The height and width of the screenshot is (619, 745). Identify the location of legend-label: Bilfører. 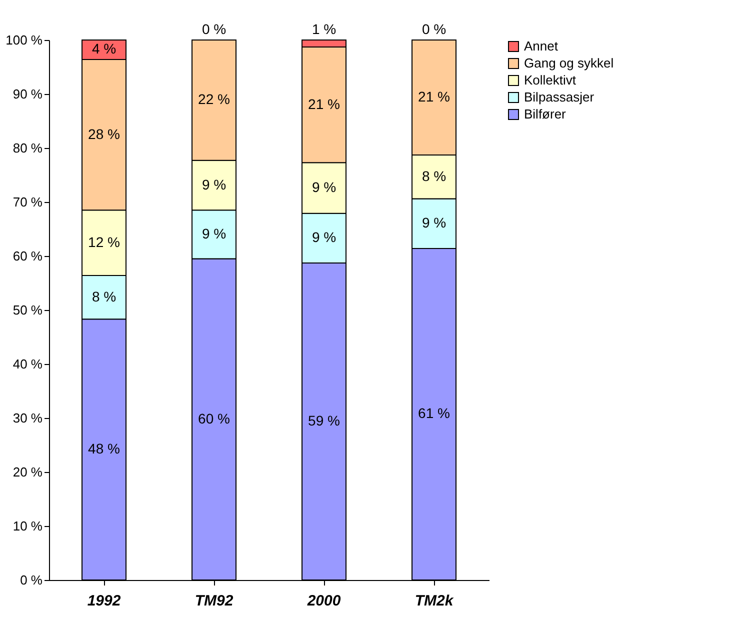
(545, 114).